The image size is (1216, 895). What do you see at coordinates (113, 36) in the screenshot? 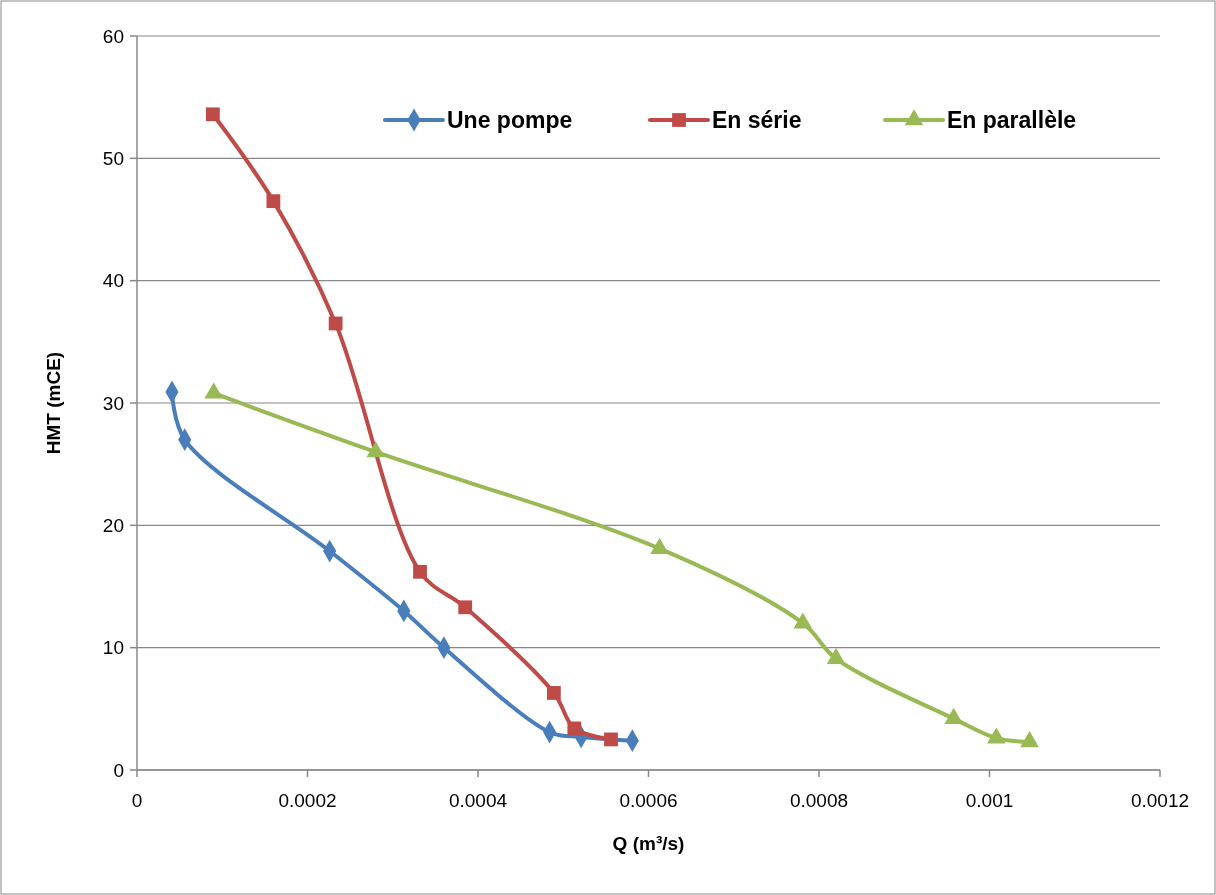
I see `y-tick-label: 60` at bounding box center [113, 36].